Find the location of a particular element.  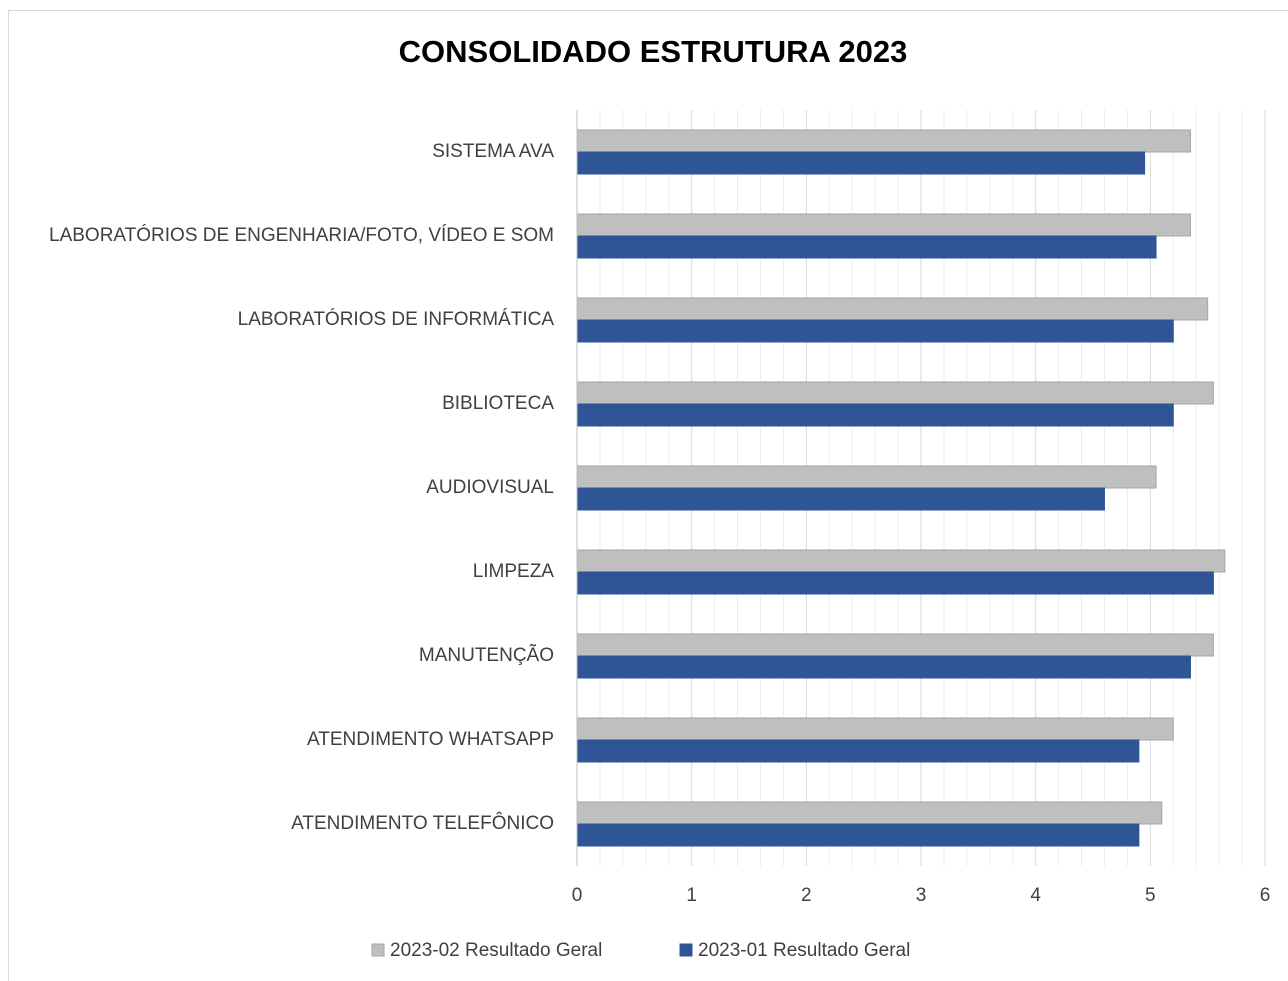

y-tick-label: MANUTENÇÃO is located at coordinates (486, 655).